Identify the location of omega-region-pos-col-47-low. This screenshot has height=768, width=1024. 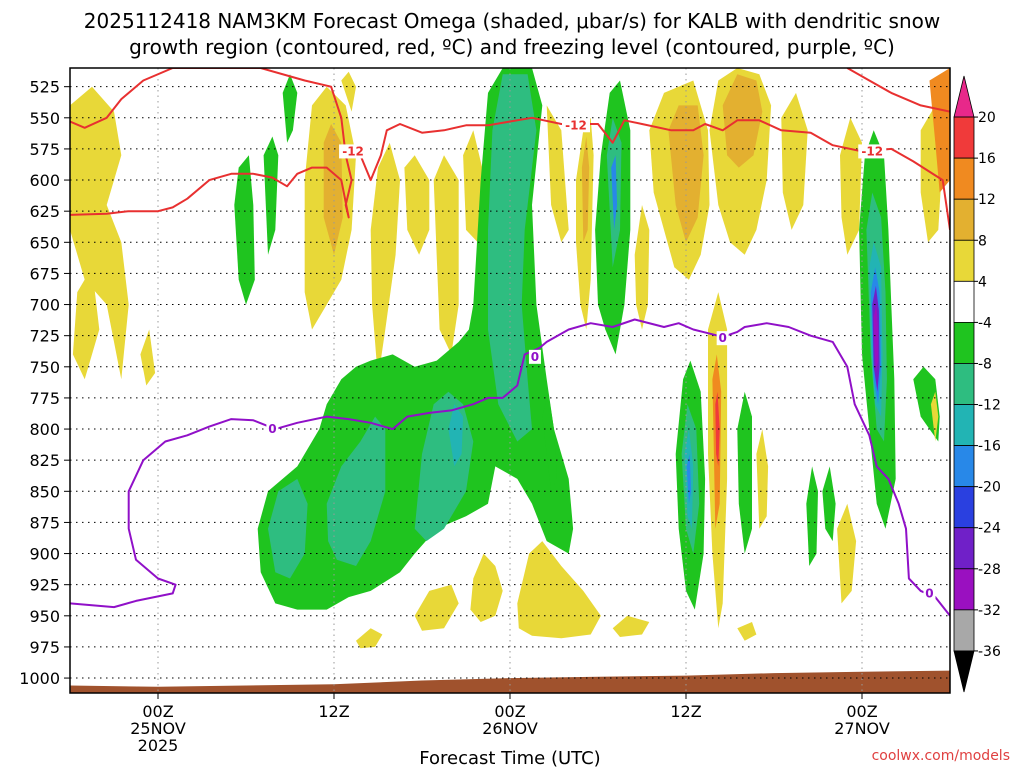
(847, 553).